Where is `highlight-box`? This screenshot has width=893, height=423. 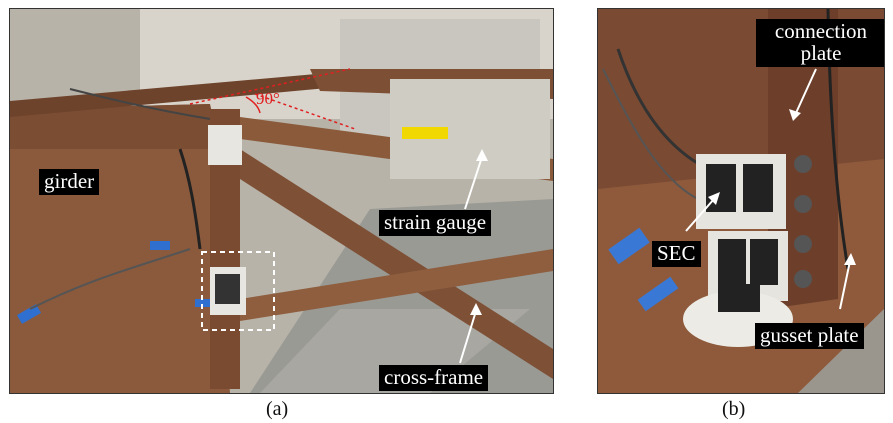 highlight-box is located at coordinates (238, 291).